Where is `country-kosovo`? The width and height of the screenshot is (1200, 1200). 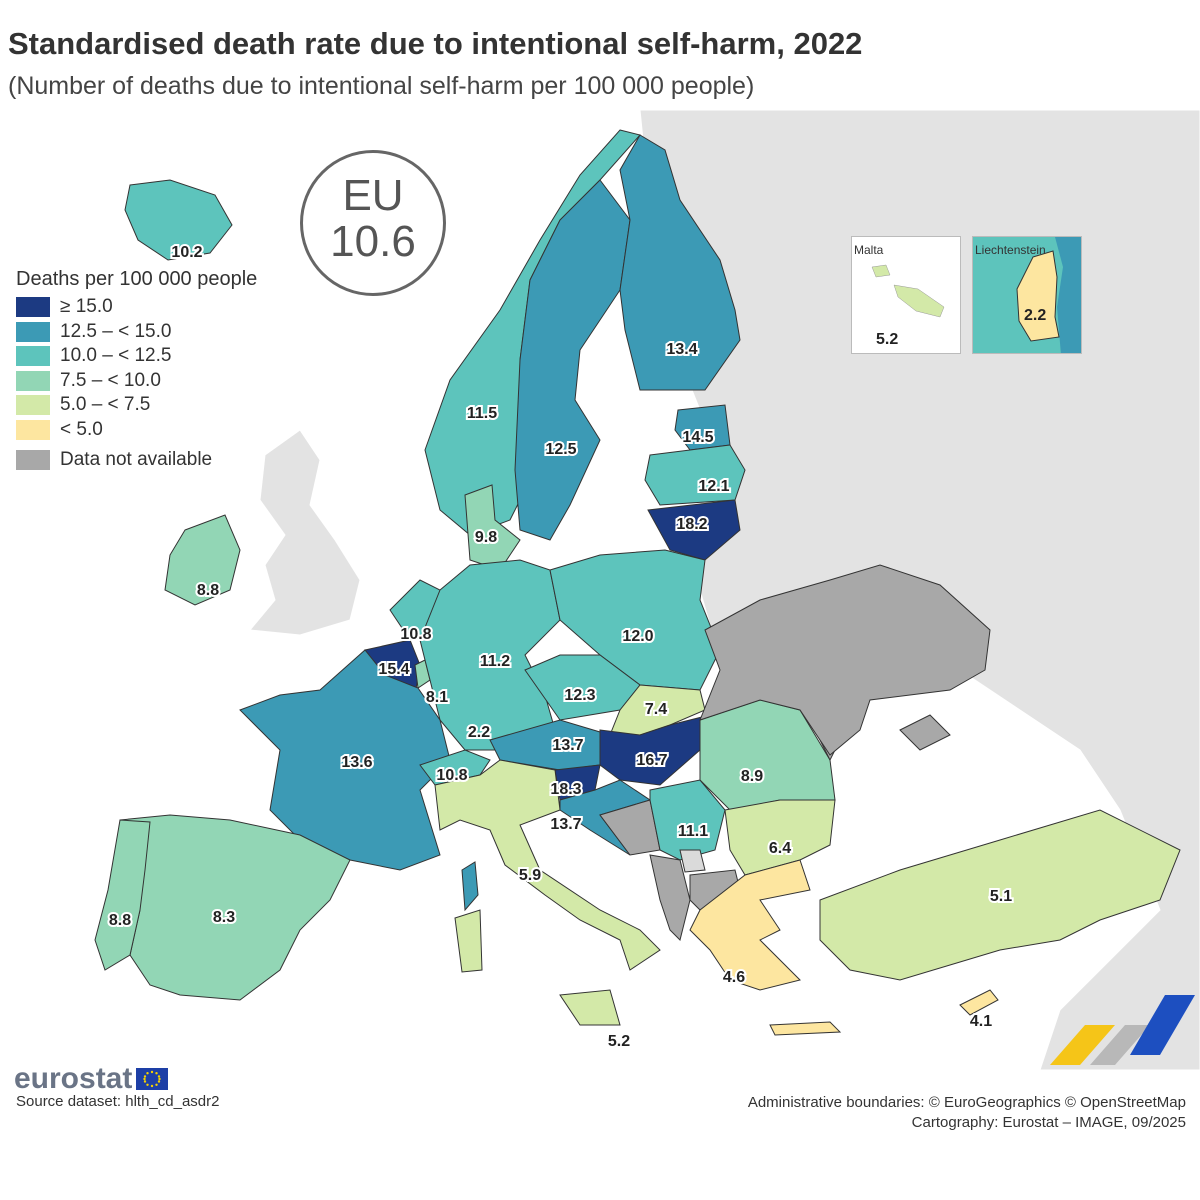
country-kosovo is located at coordinates (692, 861).